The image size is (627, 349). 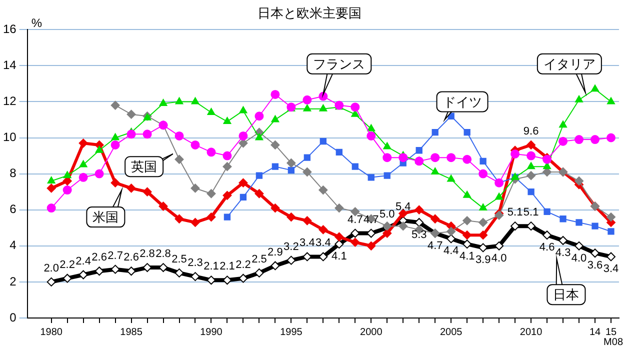 What do you see at coordinates (531, 131) in the screenshot?
I see `data-label: 9.6` at bounding box center [531, 131].